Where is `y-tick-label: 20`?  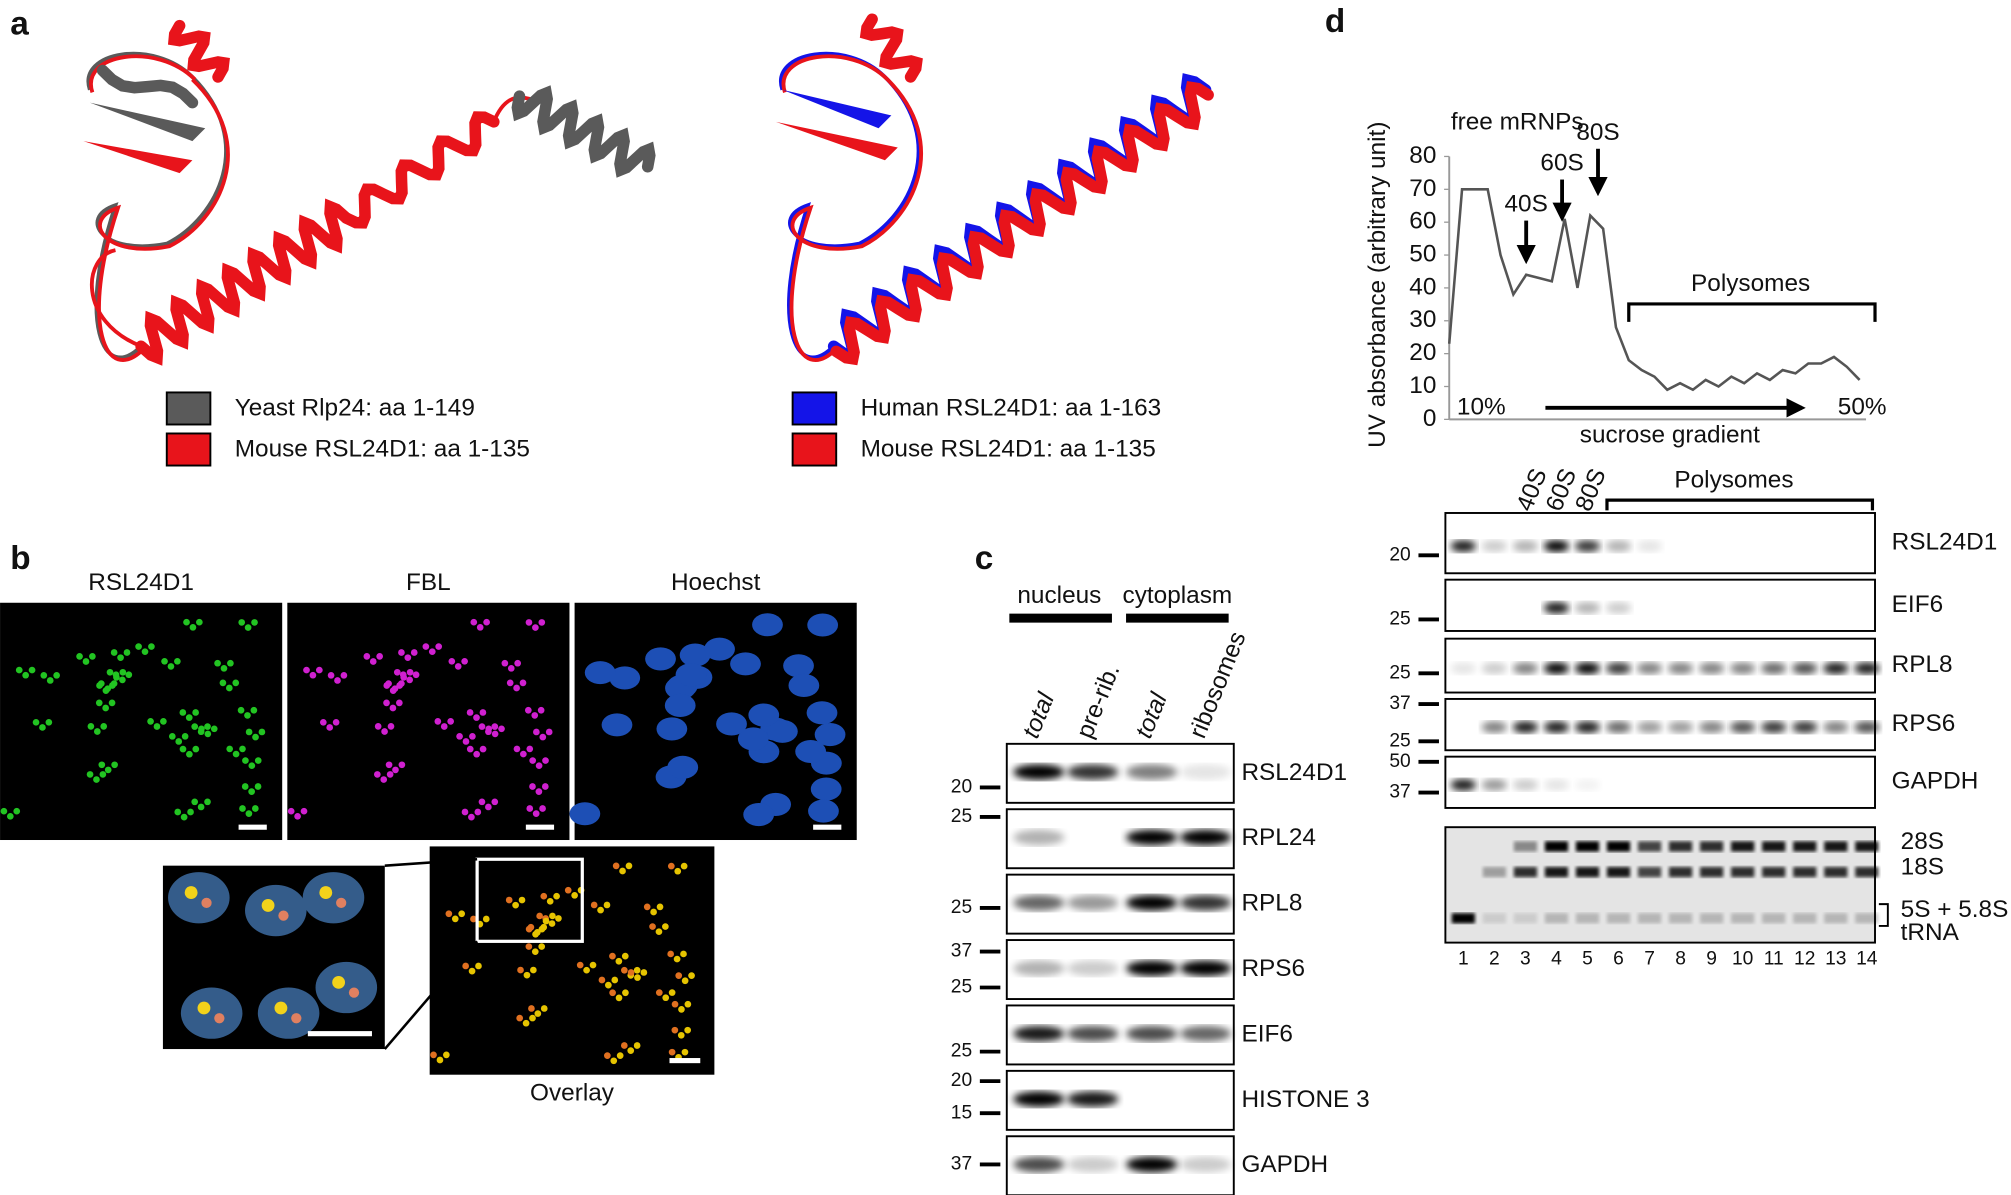
y-tick-label: 20 is located at coordinates (1422, 352).